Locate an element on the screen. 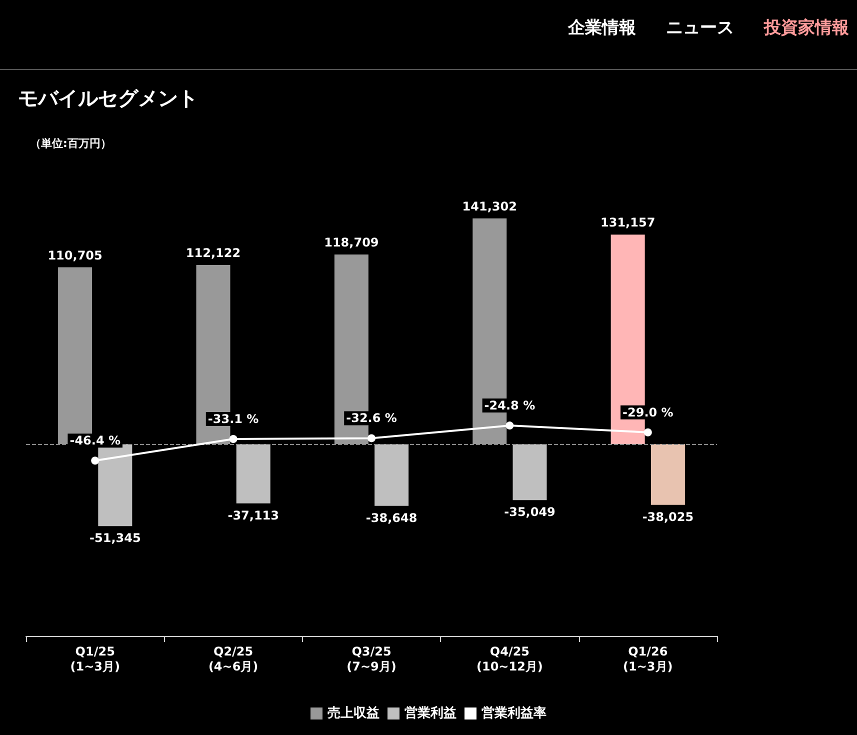  x-tick-label: Q1/26 (1~3月) is located at coordinates (648, 659).